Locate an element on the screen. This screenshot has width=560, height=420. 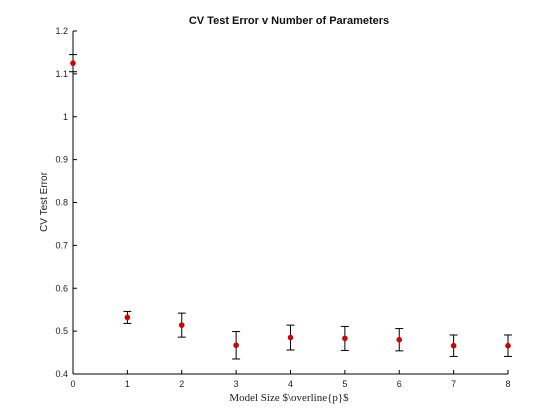
x-ticks: 0 1 2 3 4 5 6 7 8 is located at coordinates (290, 379).